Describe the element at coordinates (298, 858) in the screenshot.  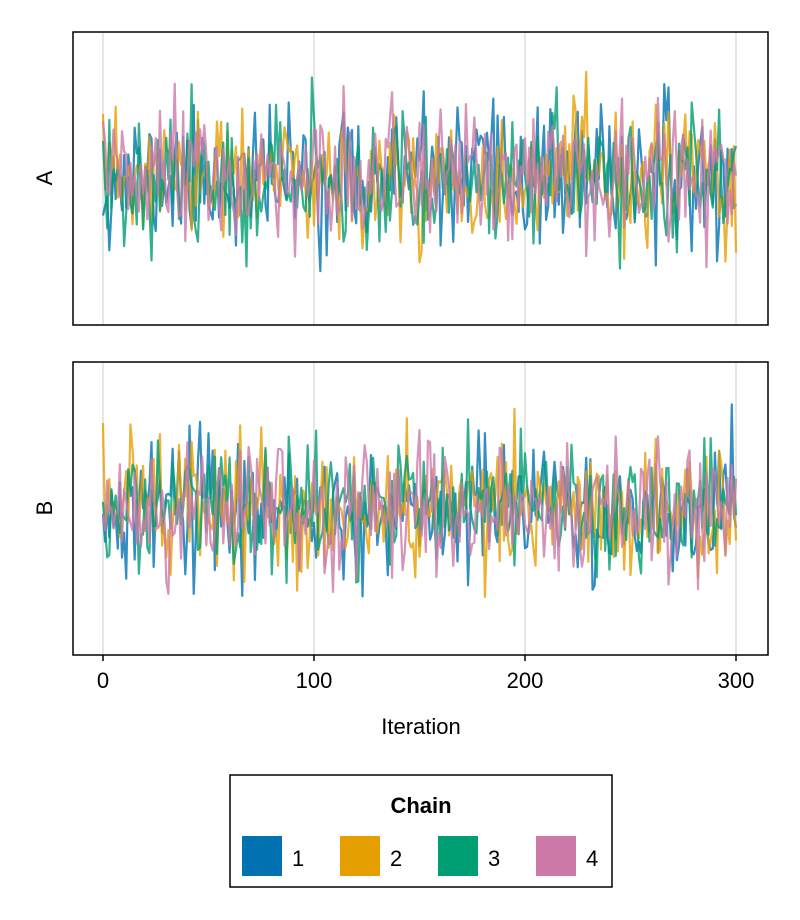
I see `legend-label-1: 1` at that location.